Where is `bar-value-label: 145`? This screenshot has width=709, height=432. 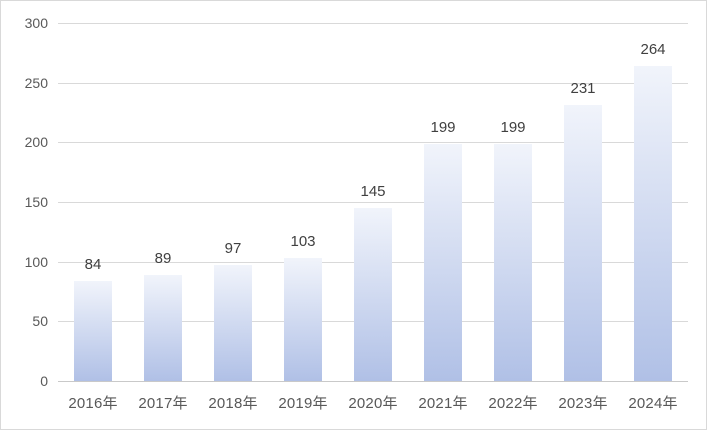
bar-value-label: 145 is located at coordinates (373, 191).